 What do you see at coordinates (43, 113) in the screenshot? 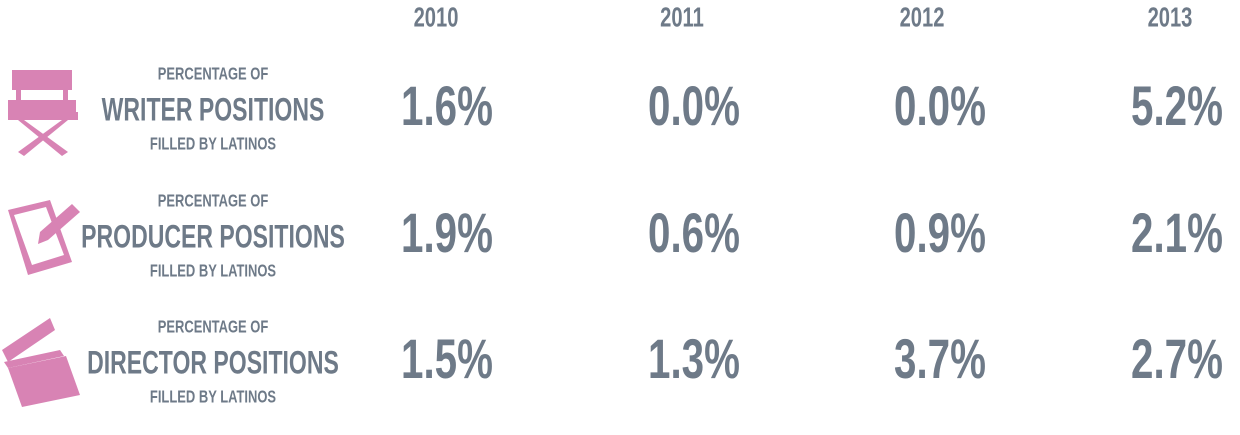
I see `chair-icon` at bounding box center [43, 113].